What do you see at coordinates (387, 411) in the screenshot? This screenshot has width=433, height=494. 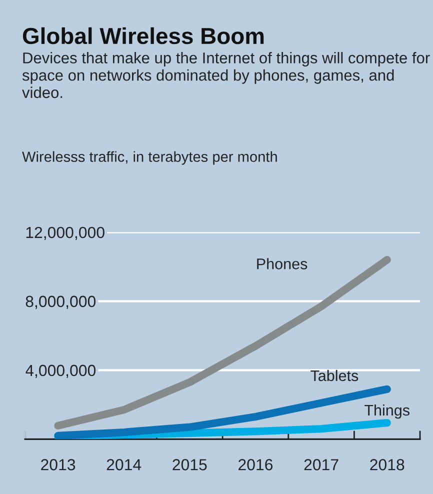 I see `series-label: Things` at bounding box center [387, 411].